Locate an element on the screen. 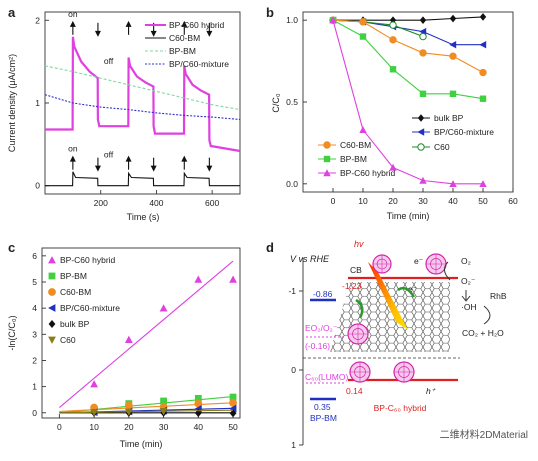  c-xtick-label-20: 20 is located at coordinates (129, 427).